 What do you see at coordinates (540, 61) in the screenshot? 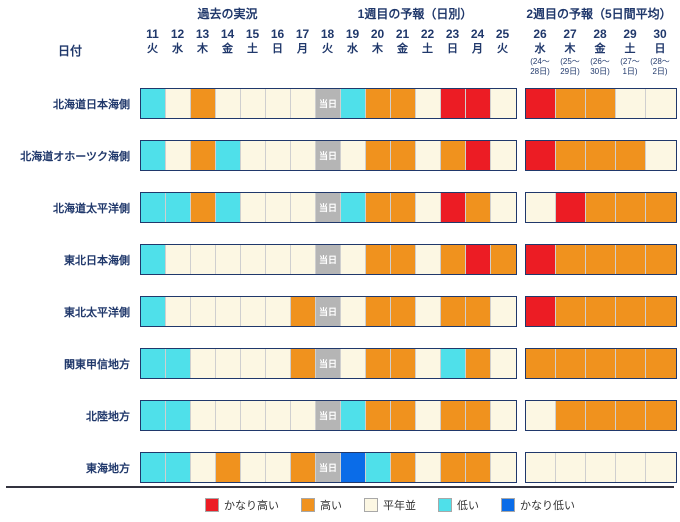
I see `date-range-line: (24～` at bounding box center [540, 61].